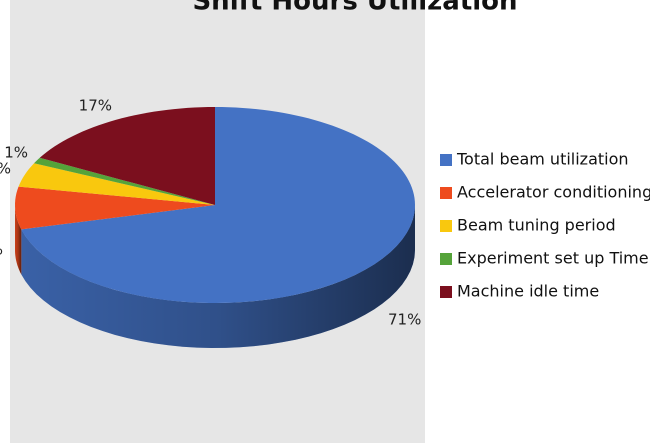 Image resolution: width=650 pixels, height=443 pixels. What do you see at coordinates (18, 240) in the screenshot?
I see `slice-side-shade` at bounding box center [18, 240].